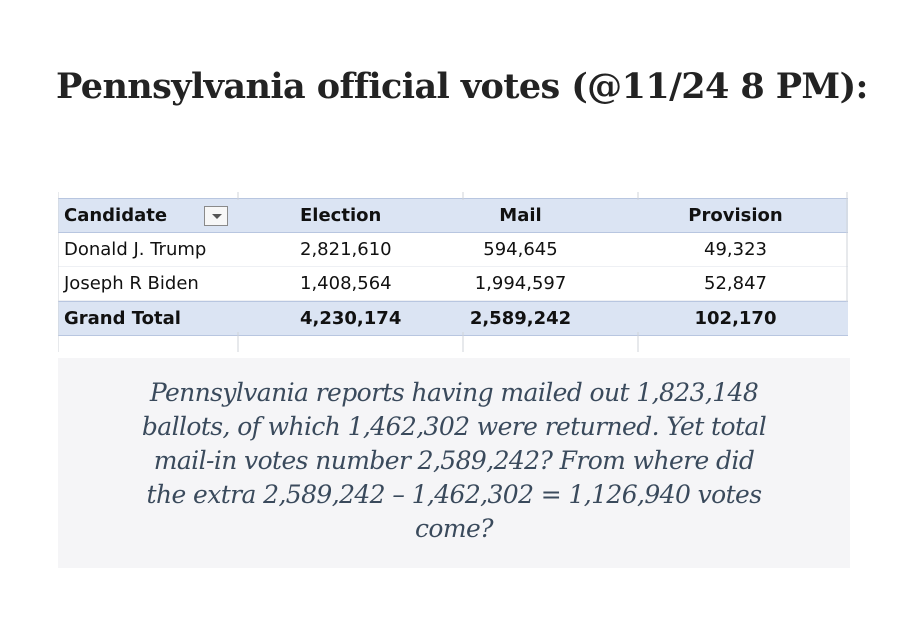 This screenshot has height=628, width=900. I want to click on table-total-row: Grand Total 4,230,174 2,589,242 102,170, so click(453, 318).